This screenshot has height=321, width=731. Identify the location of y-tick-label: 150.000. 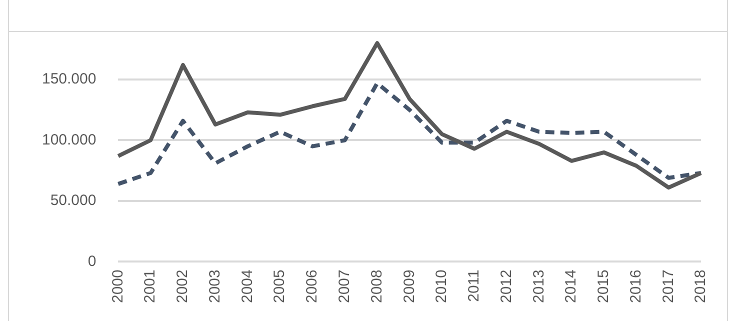
(69, 79).